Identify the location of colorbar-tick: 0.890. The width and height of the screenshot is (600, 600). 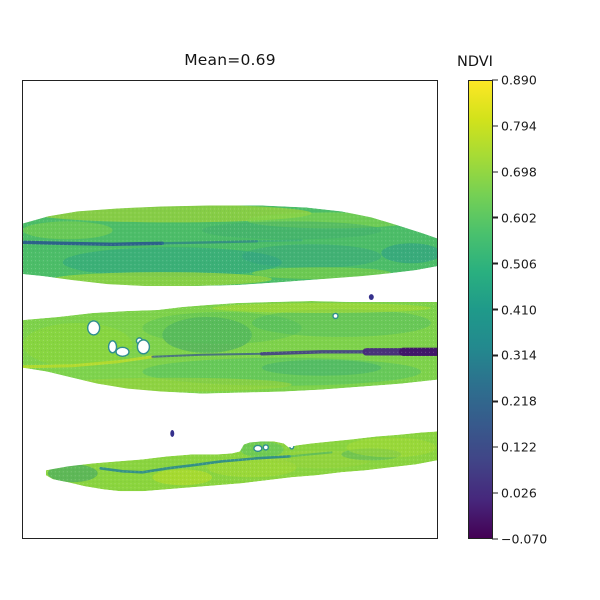
(514, 80).